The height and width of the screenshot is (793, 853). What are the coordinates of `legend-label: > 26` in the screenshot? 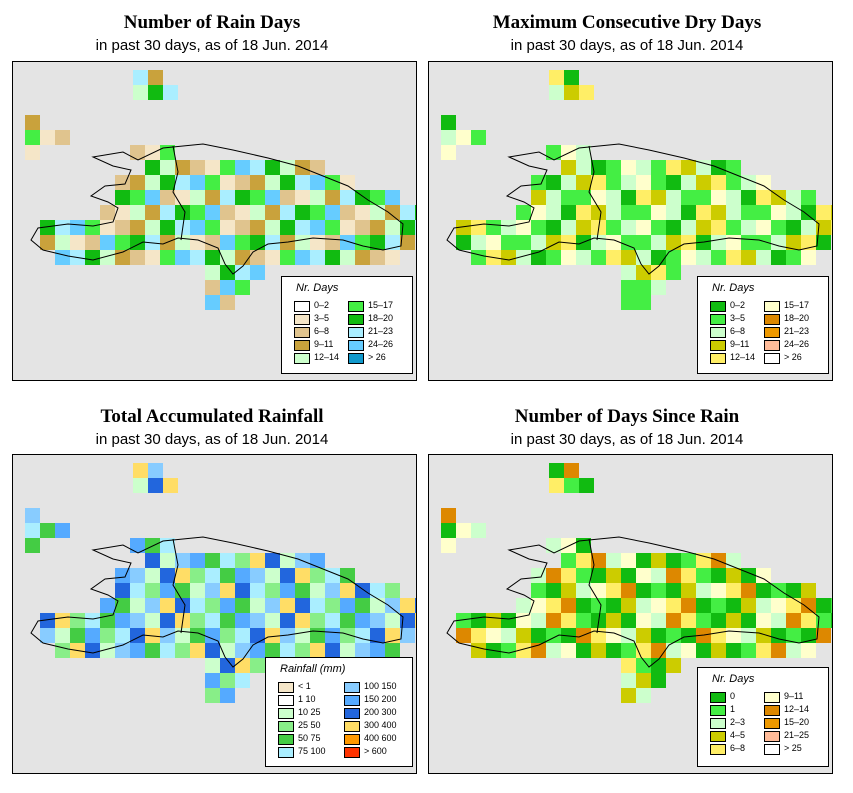 It's located at (377, 357).